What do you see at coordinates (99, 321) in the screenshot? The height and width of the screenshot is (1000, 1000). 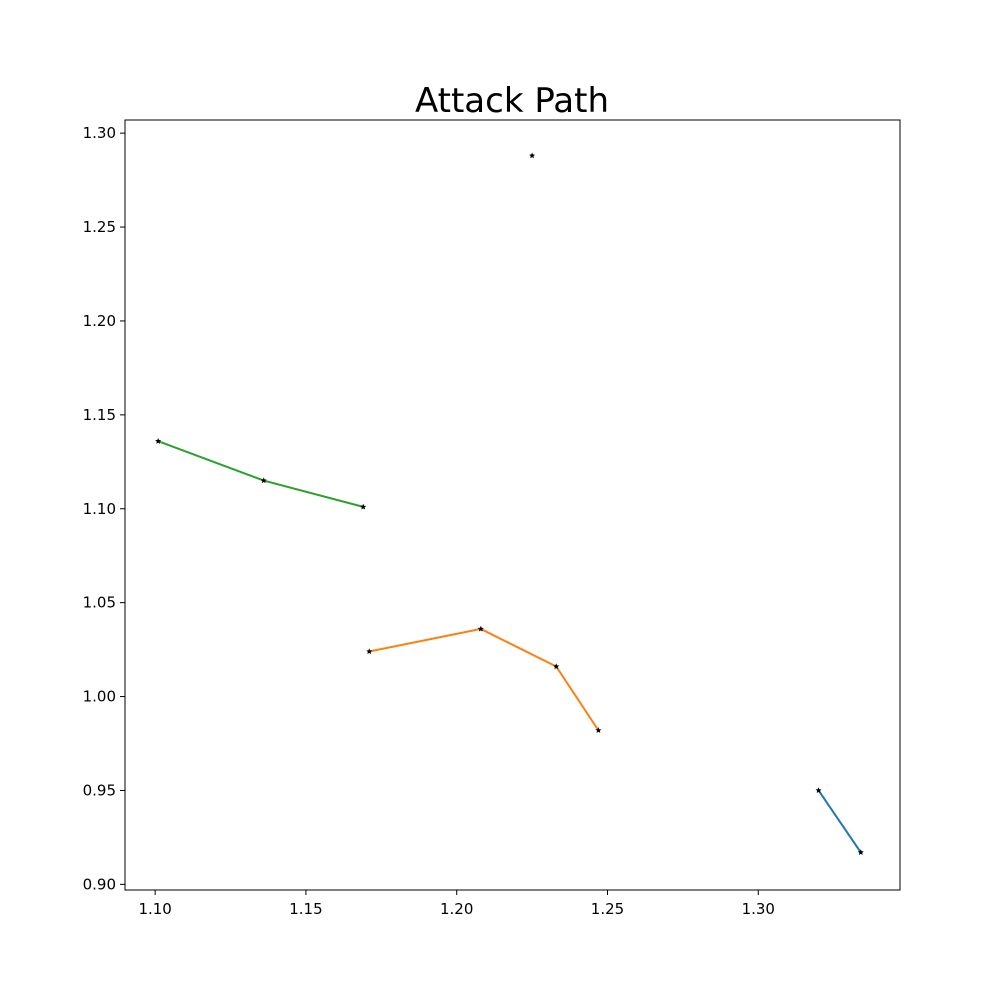 I see `y-tick-label: 1.20` at bounding box center [99, 321].